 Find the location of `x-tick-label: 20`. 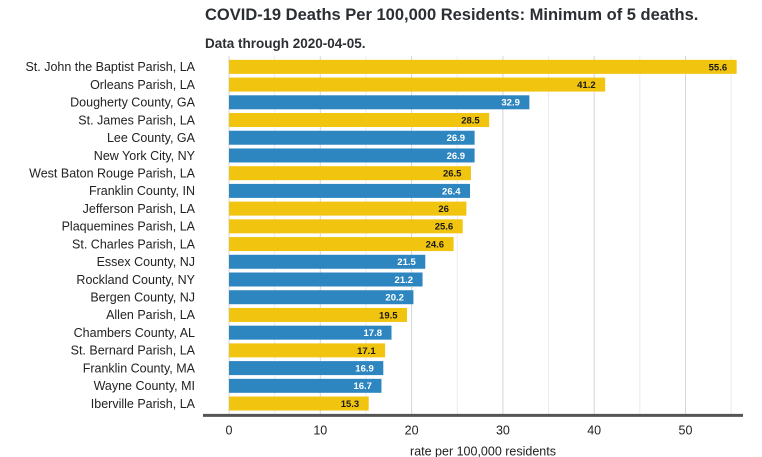

x-tick-label: 20 is located at coordinates (412, 430).